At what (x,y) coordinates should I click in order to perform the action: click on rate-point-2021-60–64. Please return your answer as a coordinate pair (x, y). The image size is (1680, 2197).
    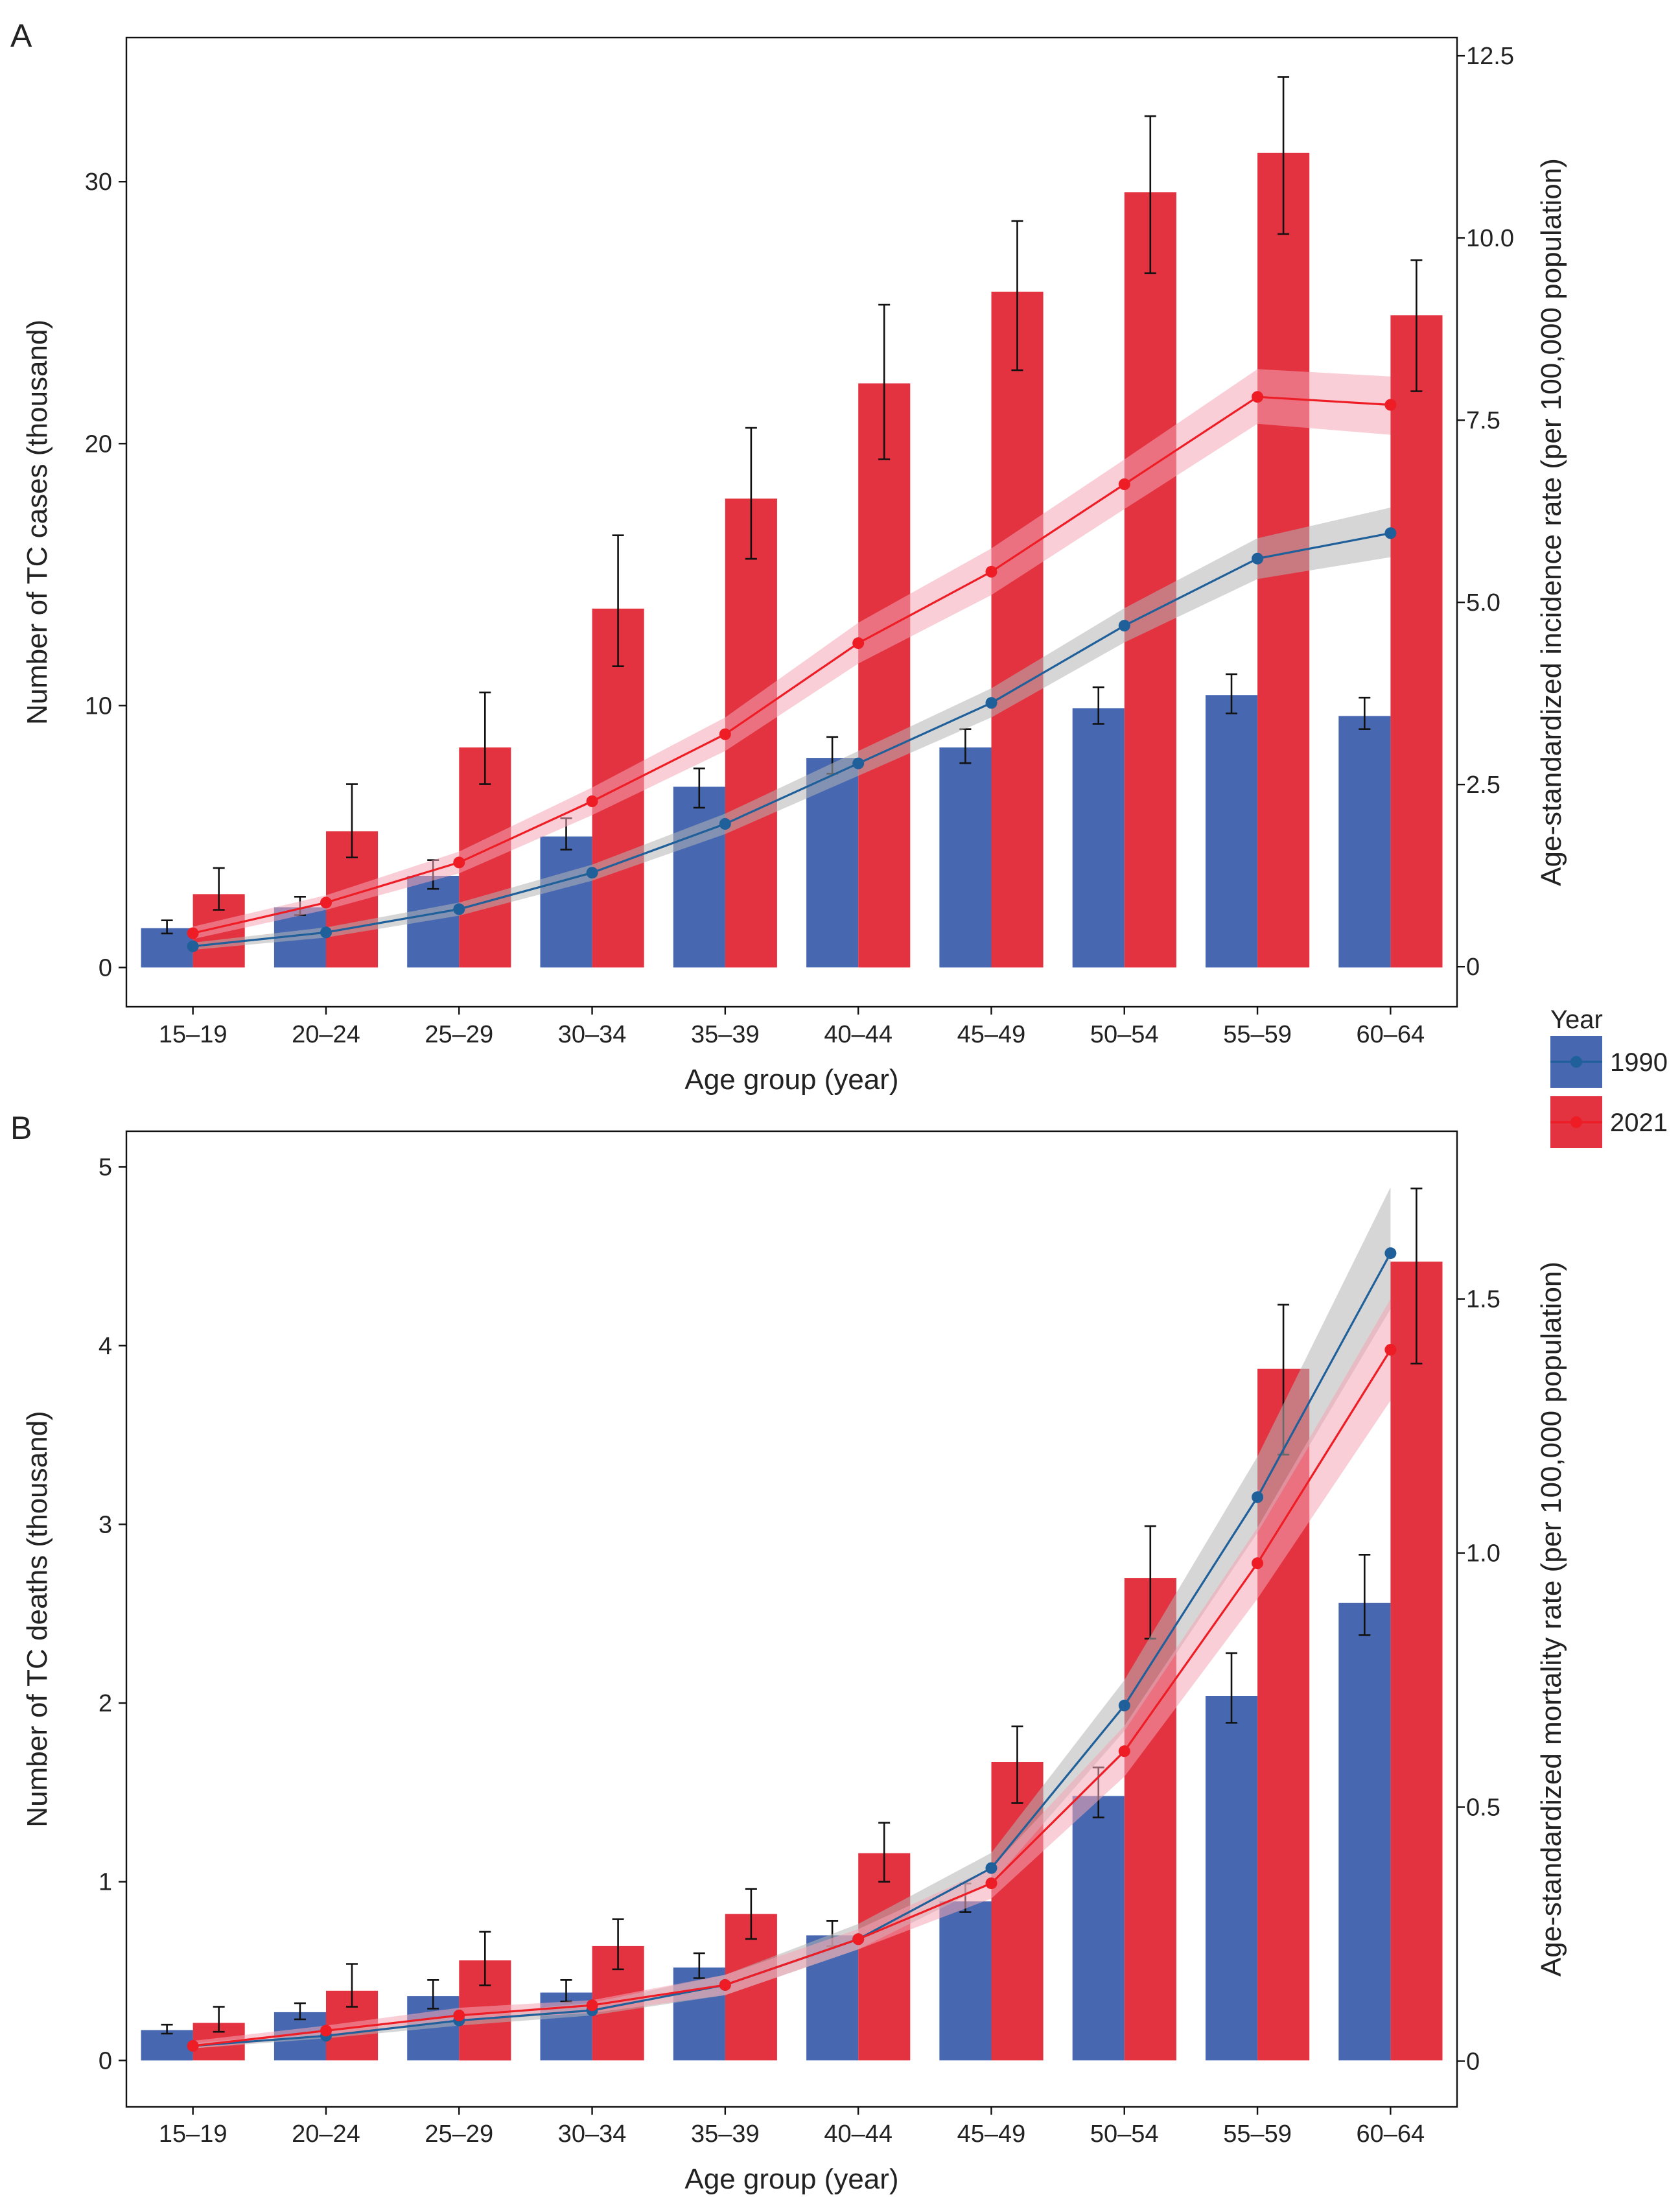
    Looking at the image, I should click on (1390, 405).